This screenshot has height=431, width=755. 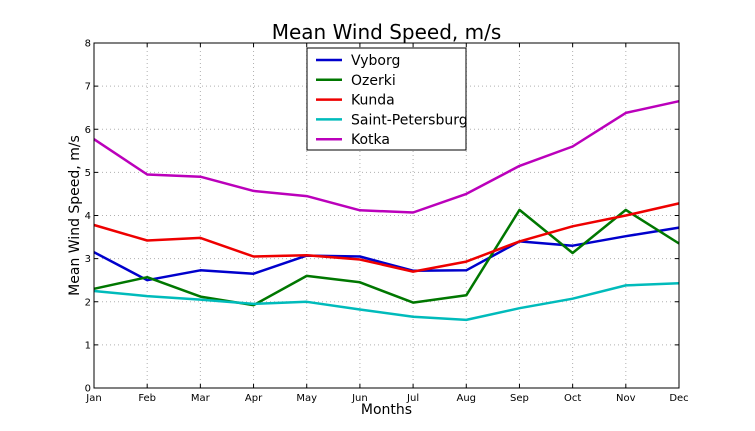 I want to click on x-tick-label: Mar, so click(x=201, y=398).